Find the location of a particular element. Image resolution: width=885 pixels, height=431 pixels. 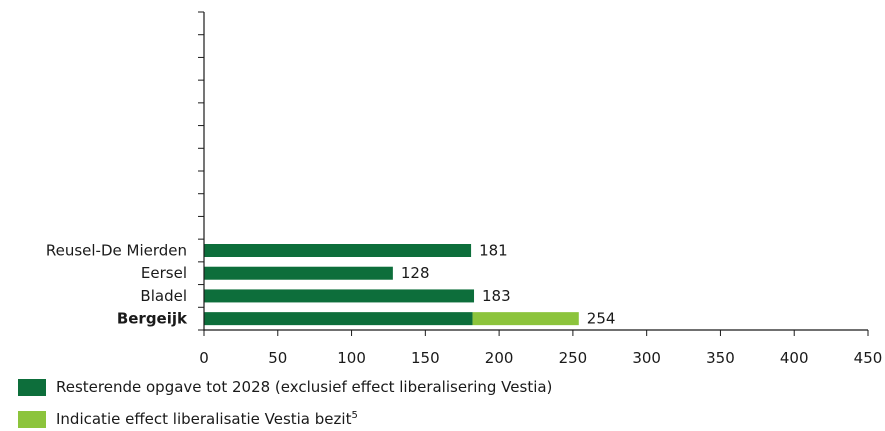

x-tick-label: 350 is located at coordinates (720, 358).